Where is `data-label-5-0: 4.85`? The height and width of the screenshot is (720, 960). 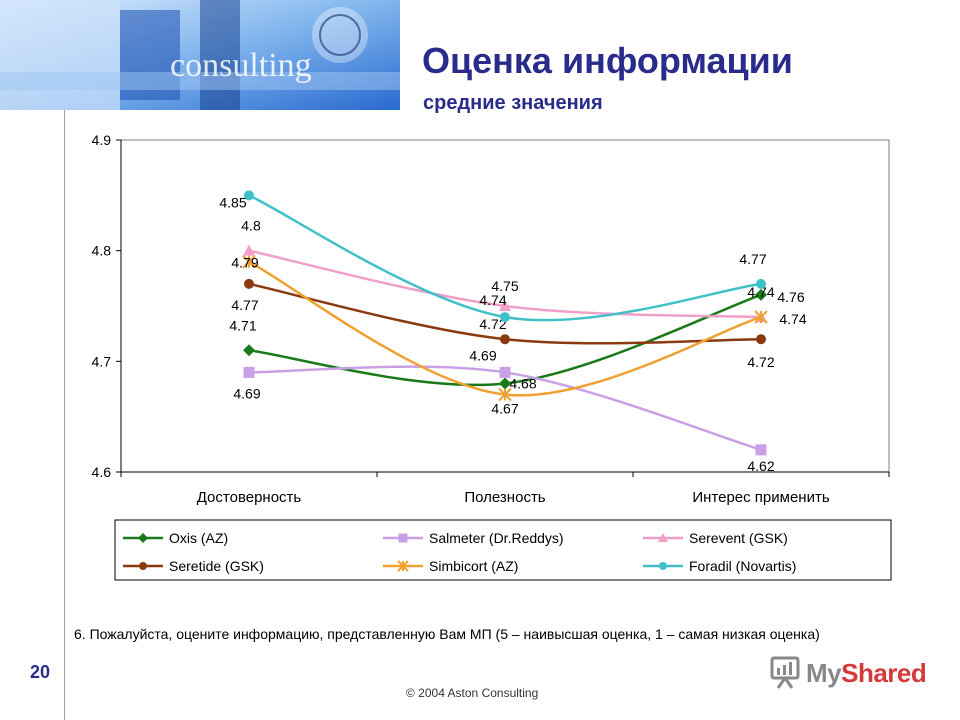
data-label-5-0: 4.85 is located at coordinates (232, 202).